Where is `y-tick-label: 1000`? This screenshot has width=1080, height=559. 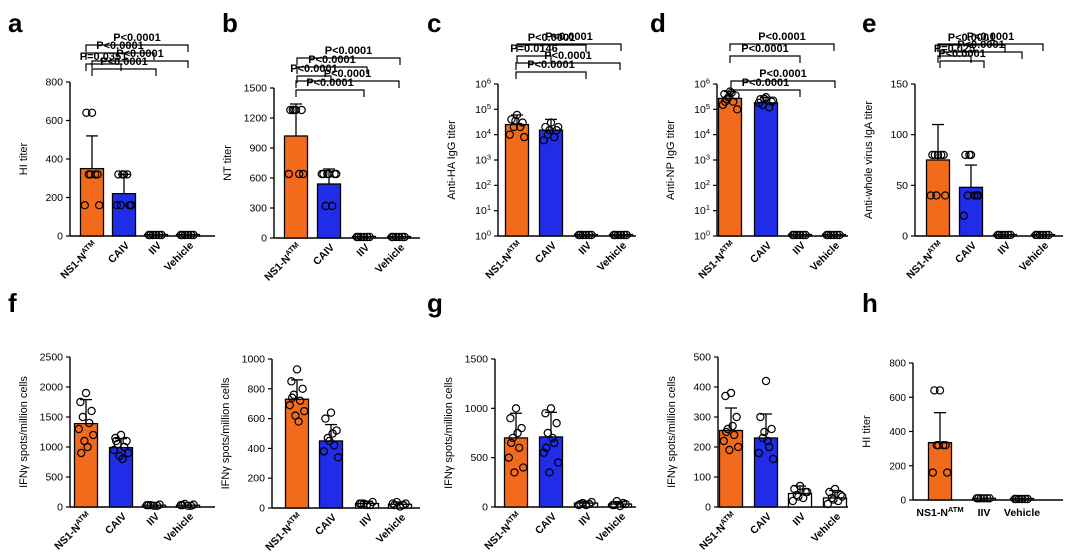
y-tick-label: 1000 is located at coordinates (254, 360).